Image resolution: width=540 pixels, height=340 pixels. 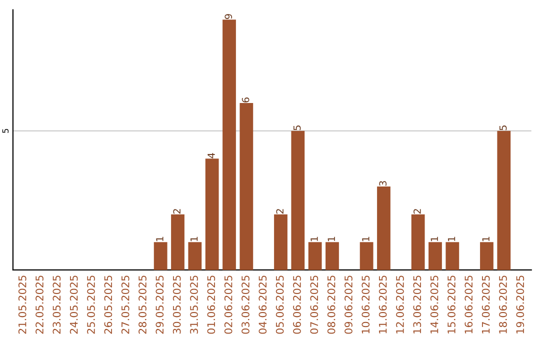 I want to click on x-tick-label: 29.05.2025, so click(x=160, y=305).